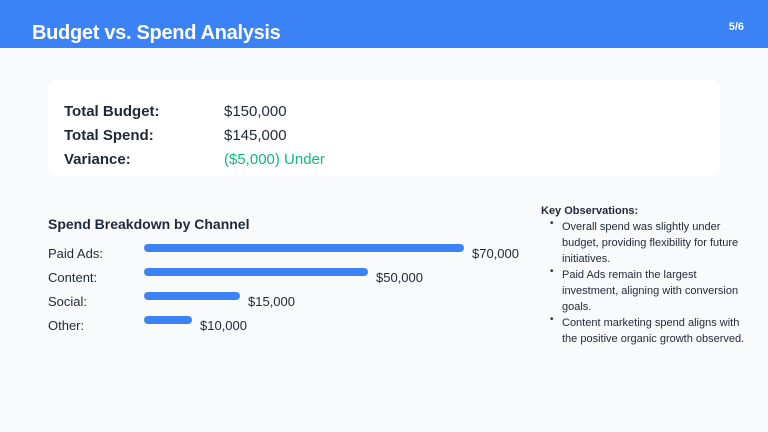  I want to click on value-label: $10,000, so click(223, 325).